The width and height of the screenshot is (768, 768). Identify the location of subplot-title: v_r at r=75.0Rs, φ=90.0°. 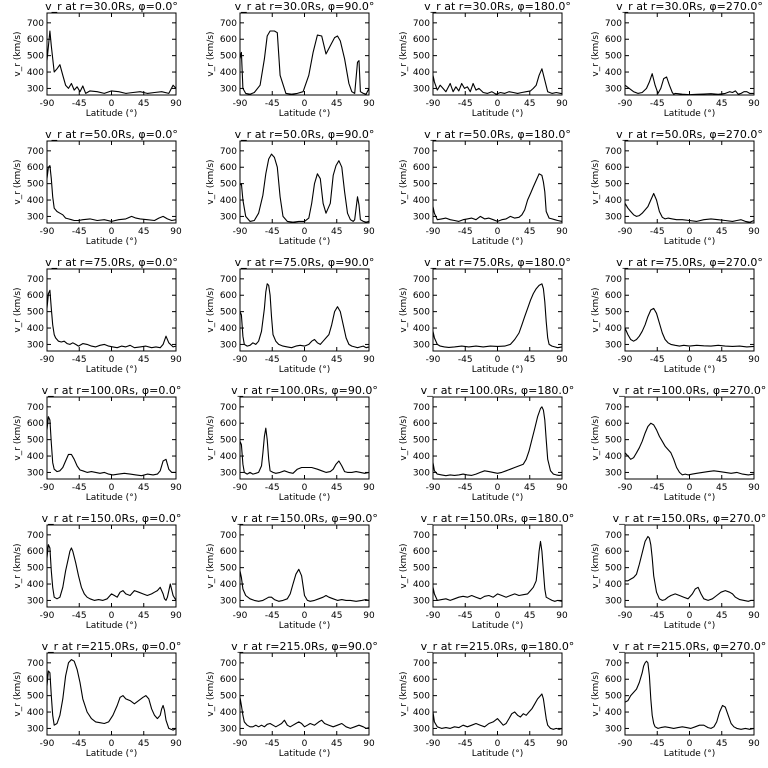
(305, 262).